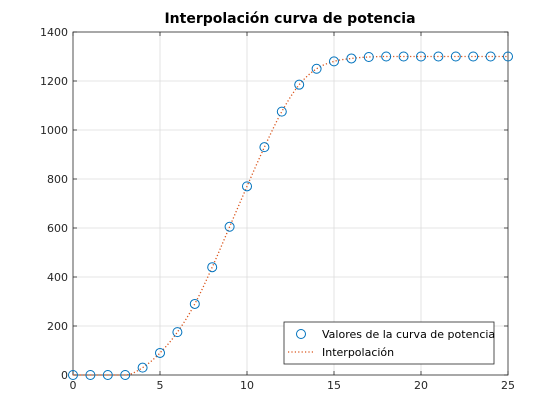 The height and width of the screenshot is (420, 560). I want to click on y-tick-label: 400, so click(57, 277).